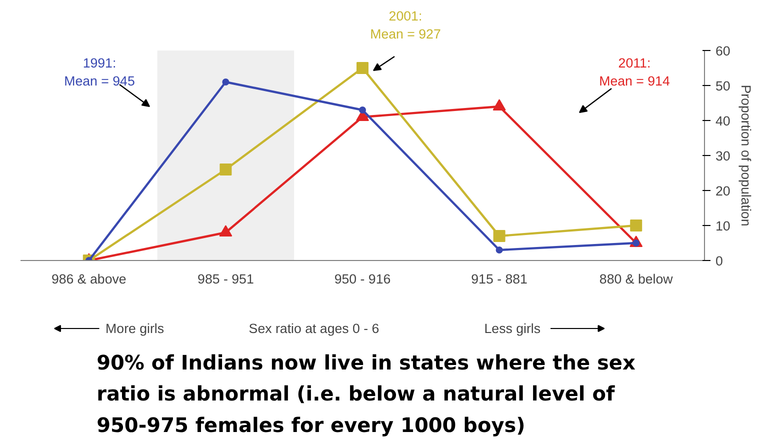  Describe the element at coordinates (135, 328) in the screenshot. I see `text: More girls` at that location.